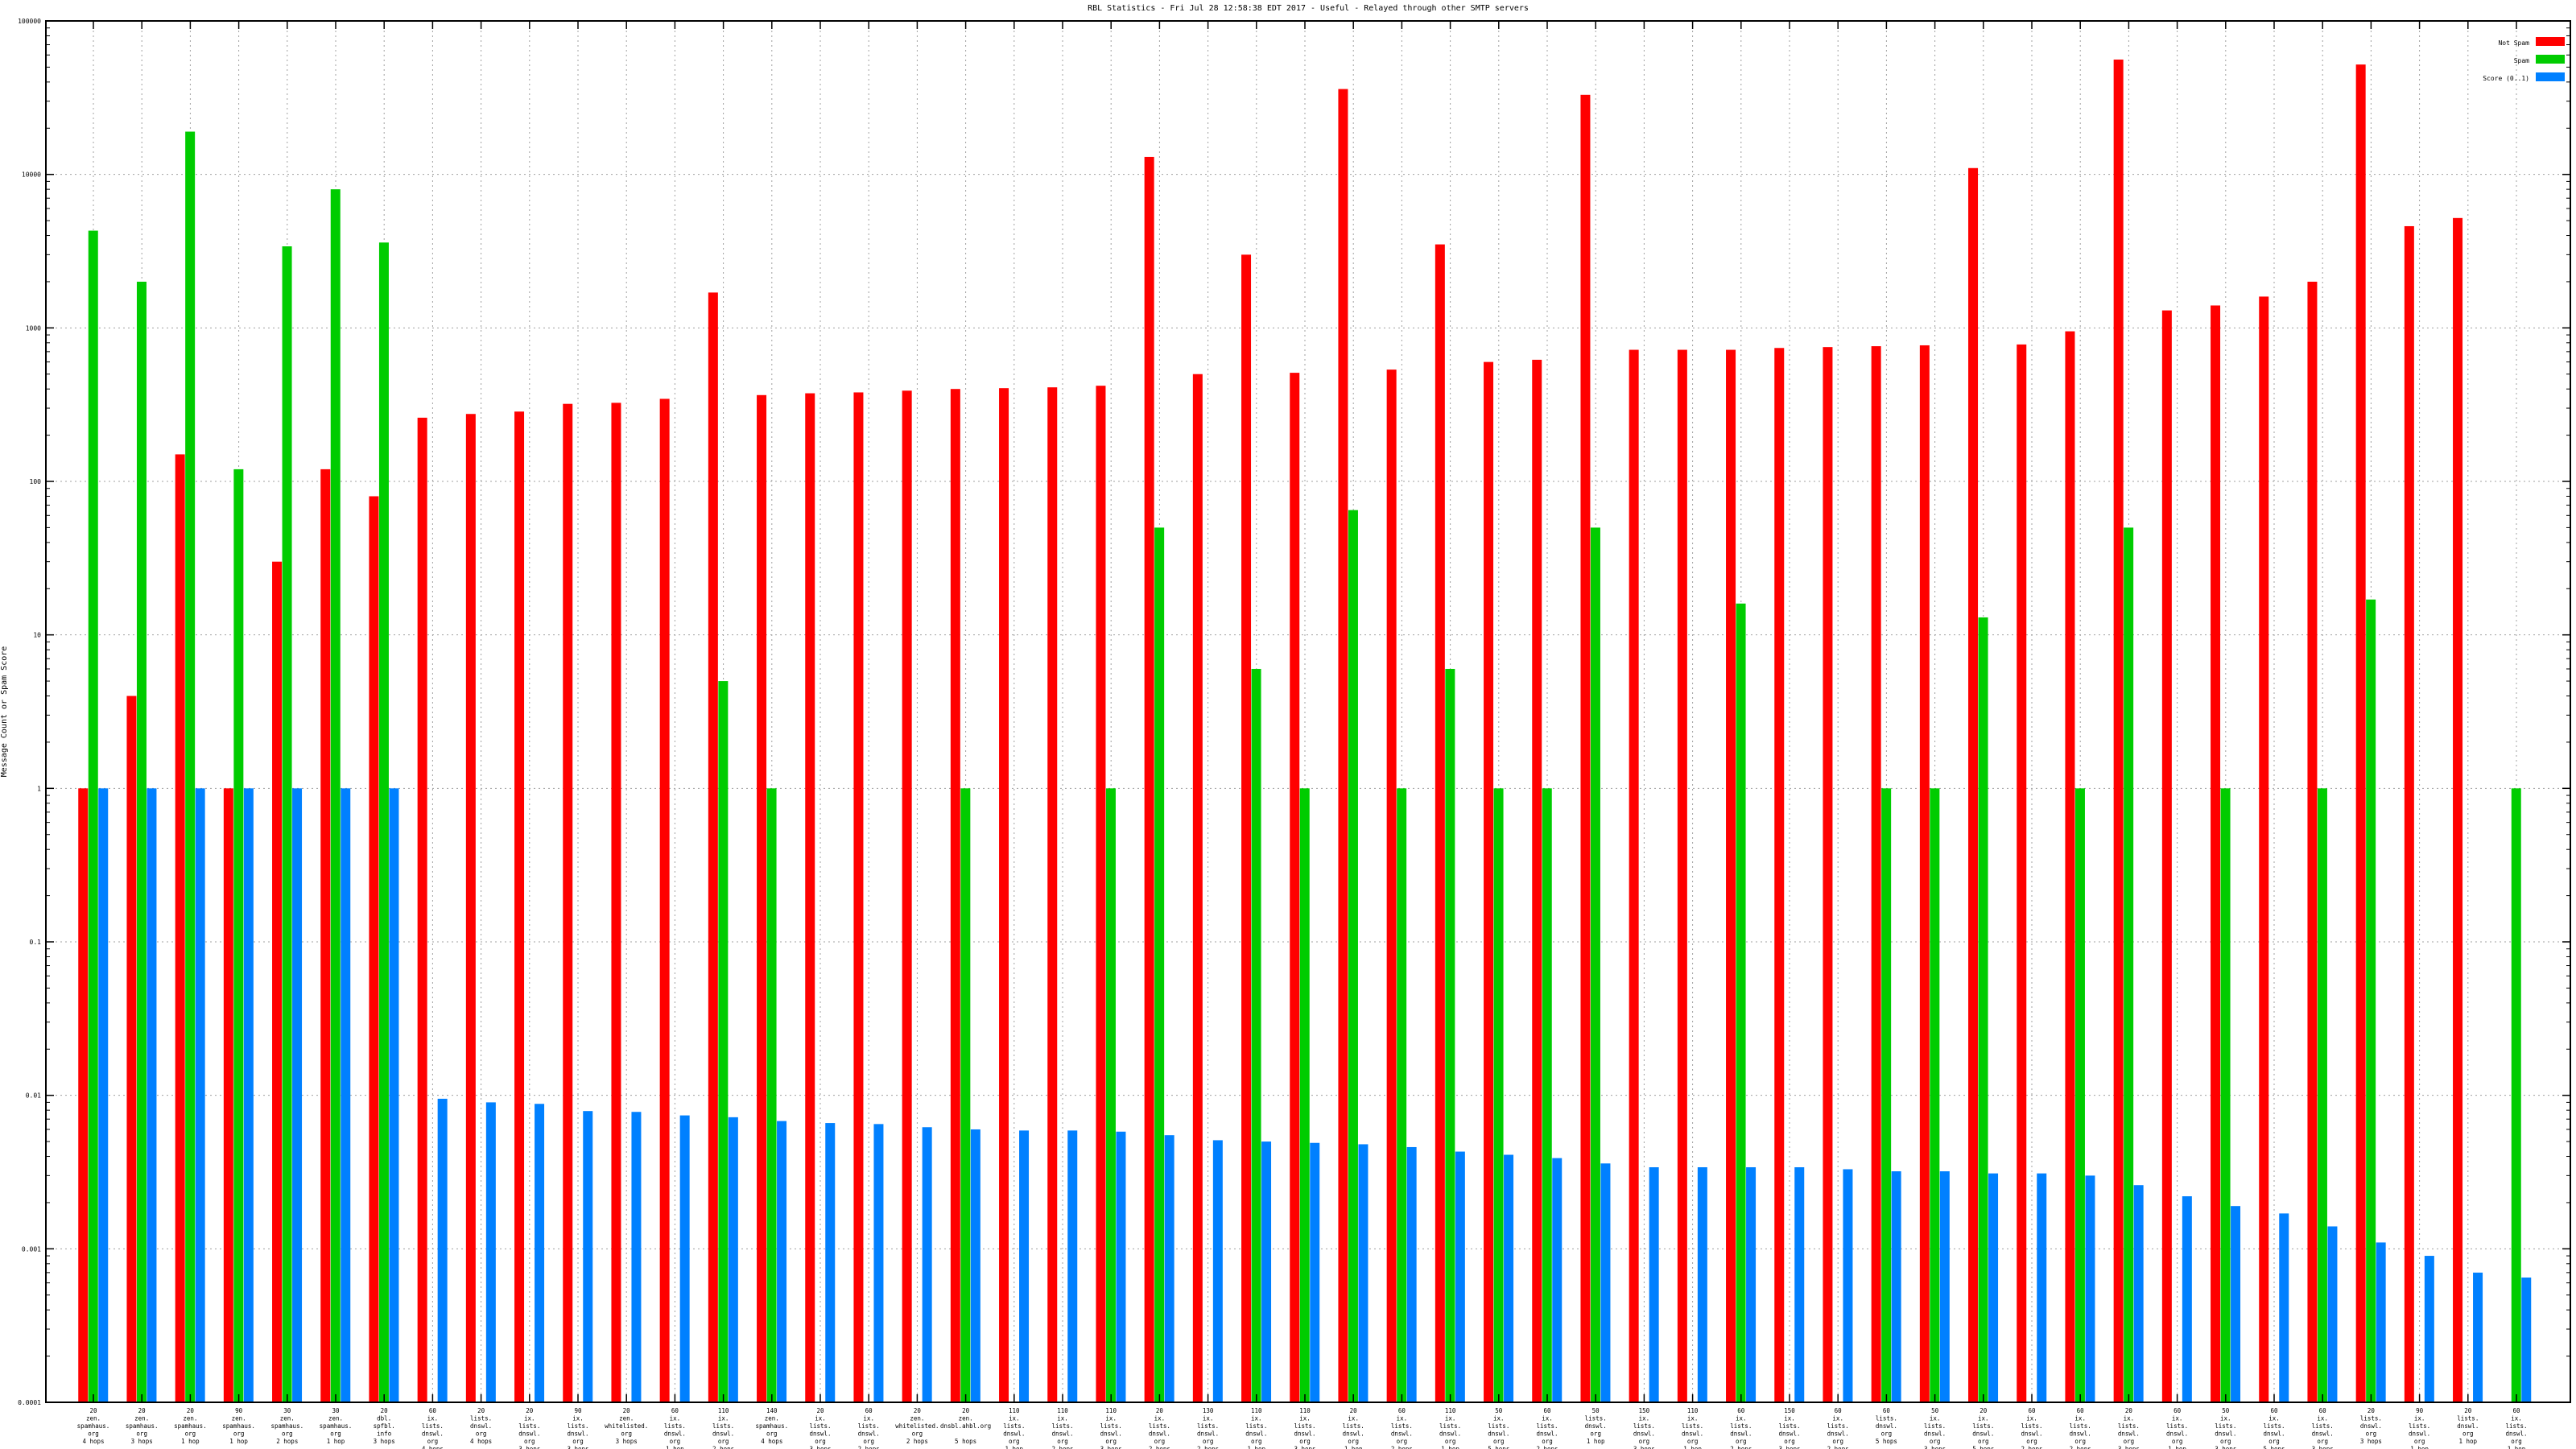 The image size is (2576, 1449). Describe the element at coordinates (31, 175) in the screenshot. I see `y-tick-label: 10000` at that location.